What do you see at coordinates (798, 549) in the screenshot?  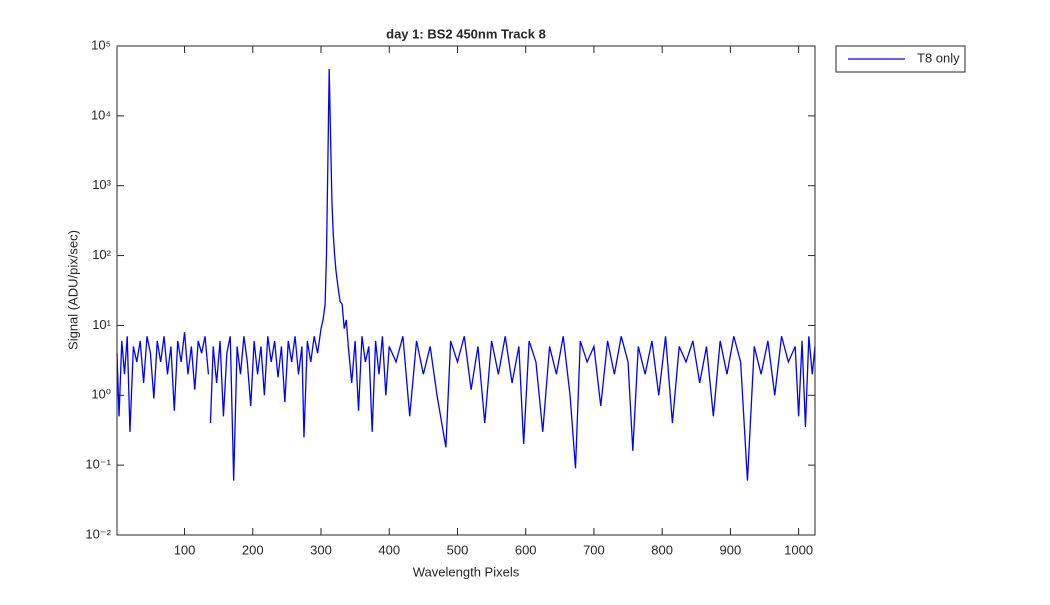 I see `x-tick-label: 1000` at bounding box center [798, 549].